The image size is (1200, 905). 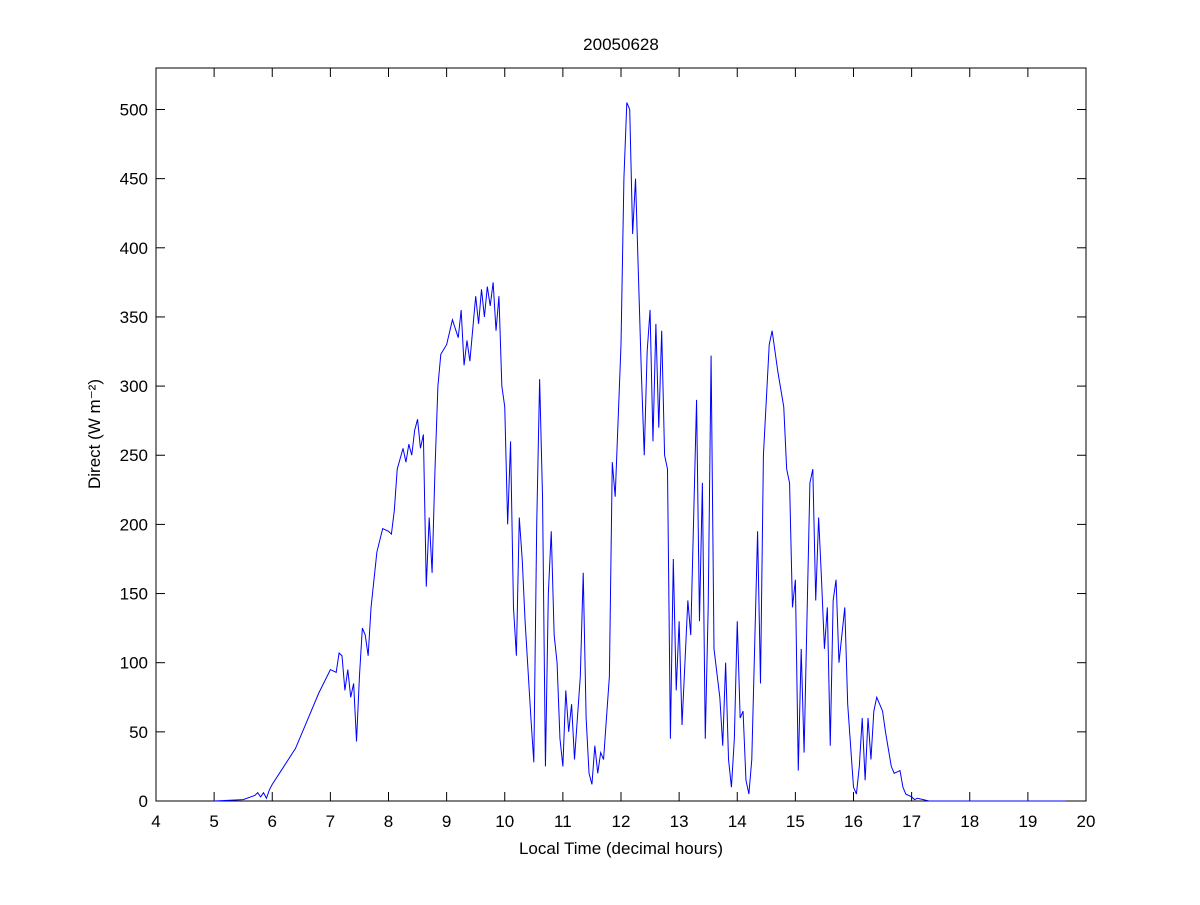 I want to click on x-tick-label: 4, so click(x=155, y=821).